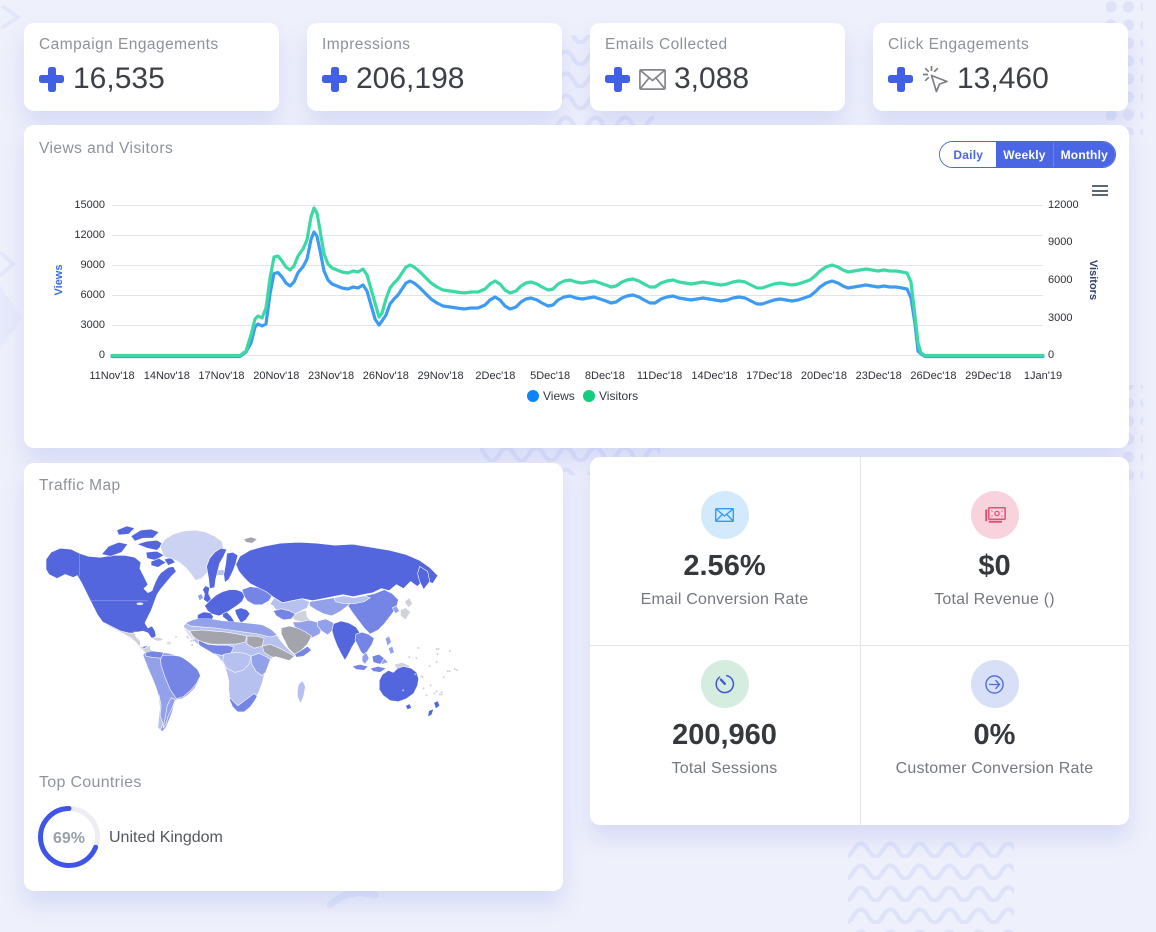  Describe the element at coordinates (89, 205) in the screenshot. I see `svg-text: 15000` at that location.